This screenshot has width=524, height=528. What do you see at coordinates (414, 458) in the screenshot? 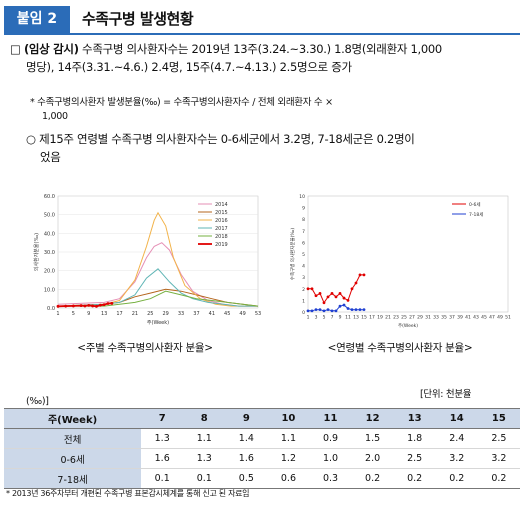
I see `cell: 2.5` at bounding box center [414, 458].